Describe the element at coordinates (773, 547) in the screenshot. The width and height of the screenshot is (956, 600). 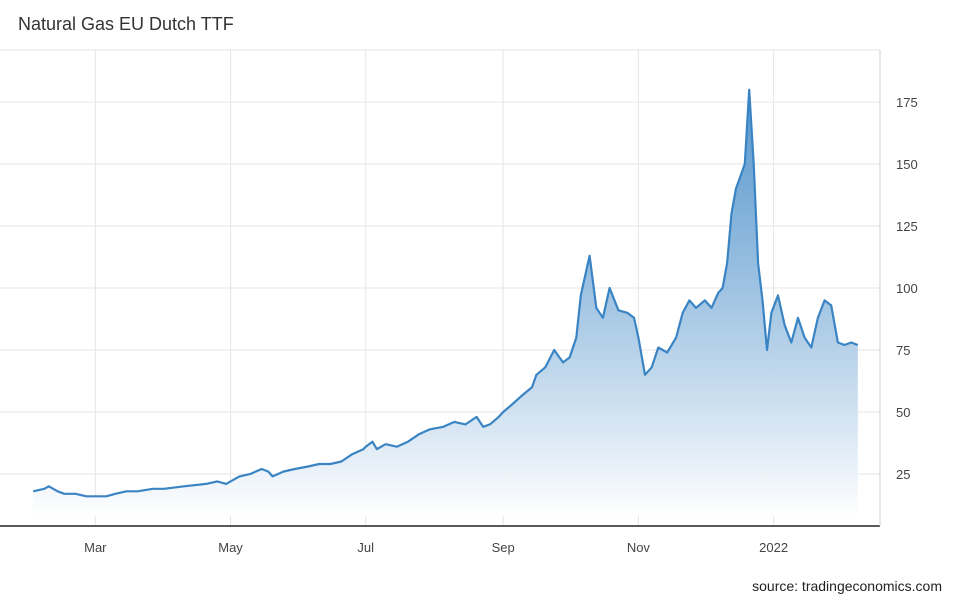
I see `x-tick-label: 2022` at that location.